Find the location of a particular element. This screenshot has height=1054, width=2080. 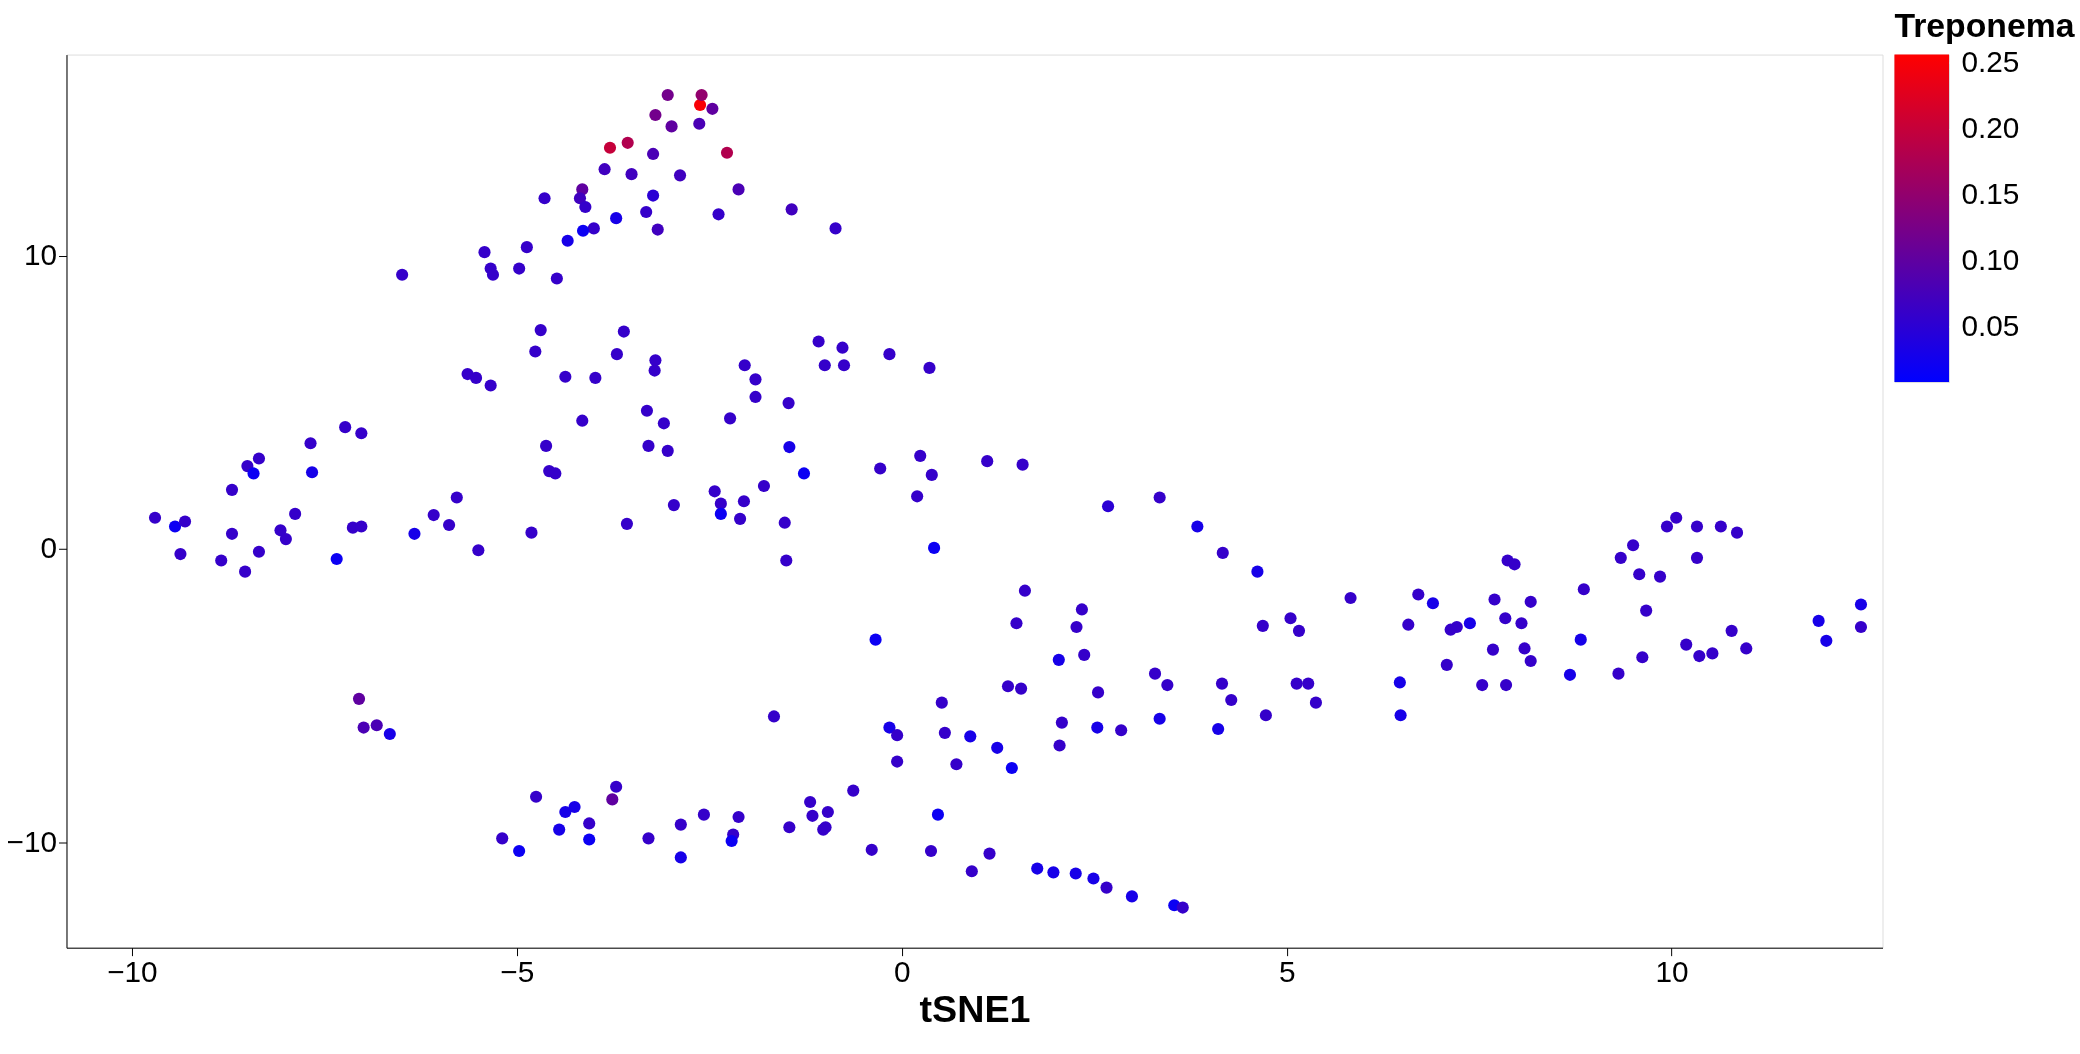

x-tick-label: −10 is located at coordinates (132, 971).